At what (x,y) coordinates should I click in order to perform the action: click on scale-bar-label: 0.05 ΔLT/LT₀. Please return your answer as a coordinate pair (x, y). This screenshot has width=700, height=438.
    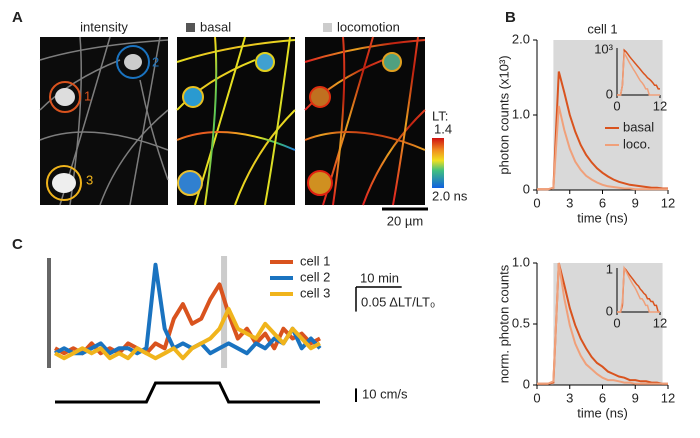
    Looking at the image, I should click on (398, 301).